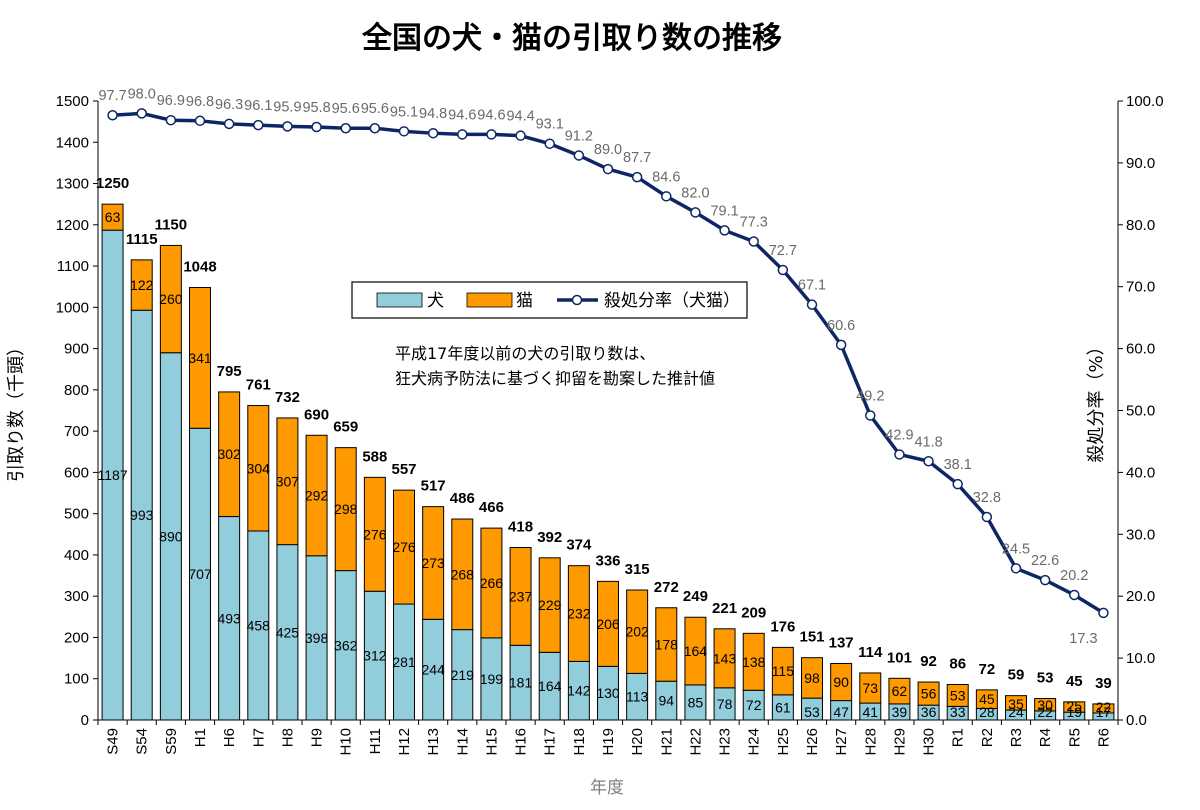  What do you see at coordinates (142, 239) in the screenshot?
I see `bar-total-label: 1115` at bounding box center [142, 239].